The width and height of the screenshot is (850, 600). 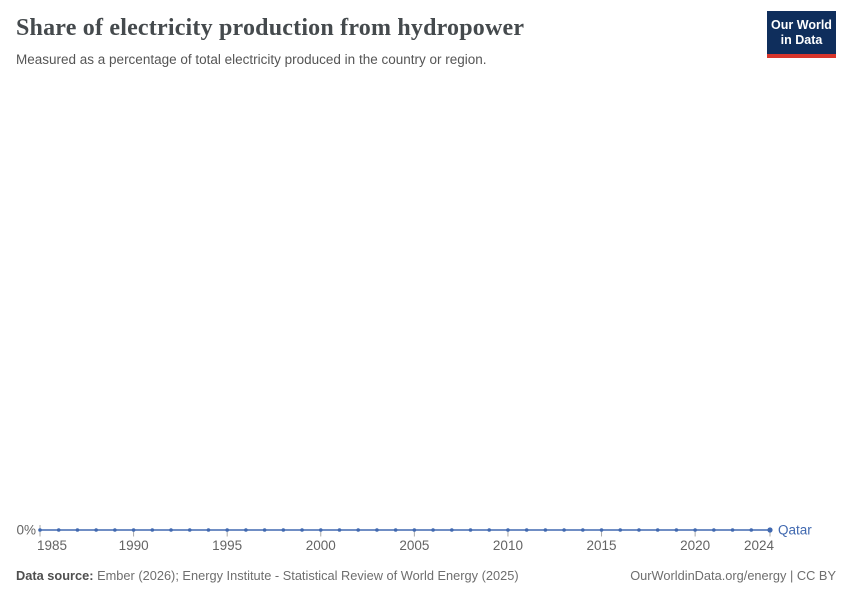 I want to click on x-tick-label: 2015, so click(x=602, y=545).